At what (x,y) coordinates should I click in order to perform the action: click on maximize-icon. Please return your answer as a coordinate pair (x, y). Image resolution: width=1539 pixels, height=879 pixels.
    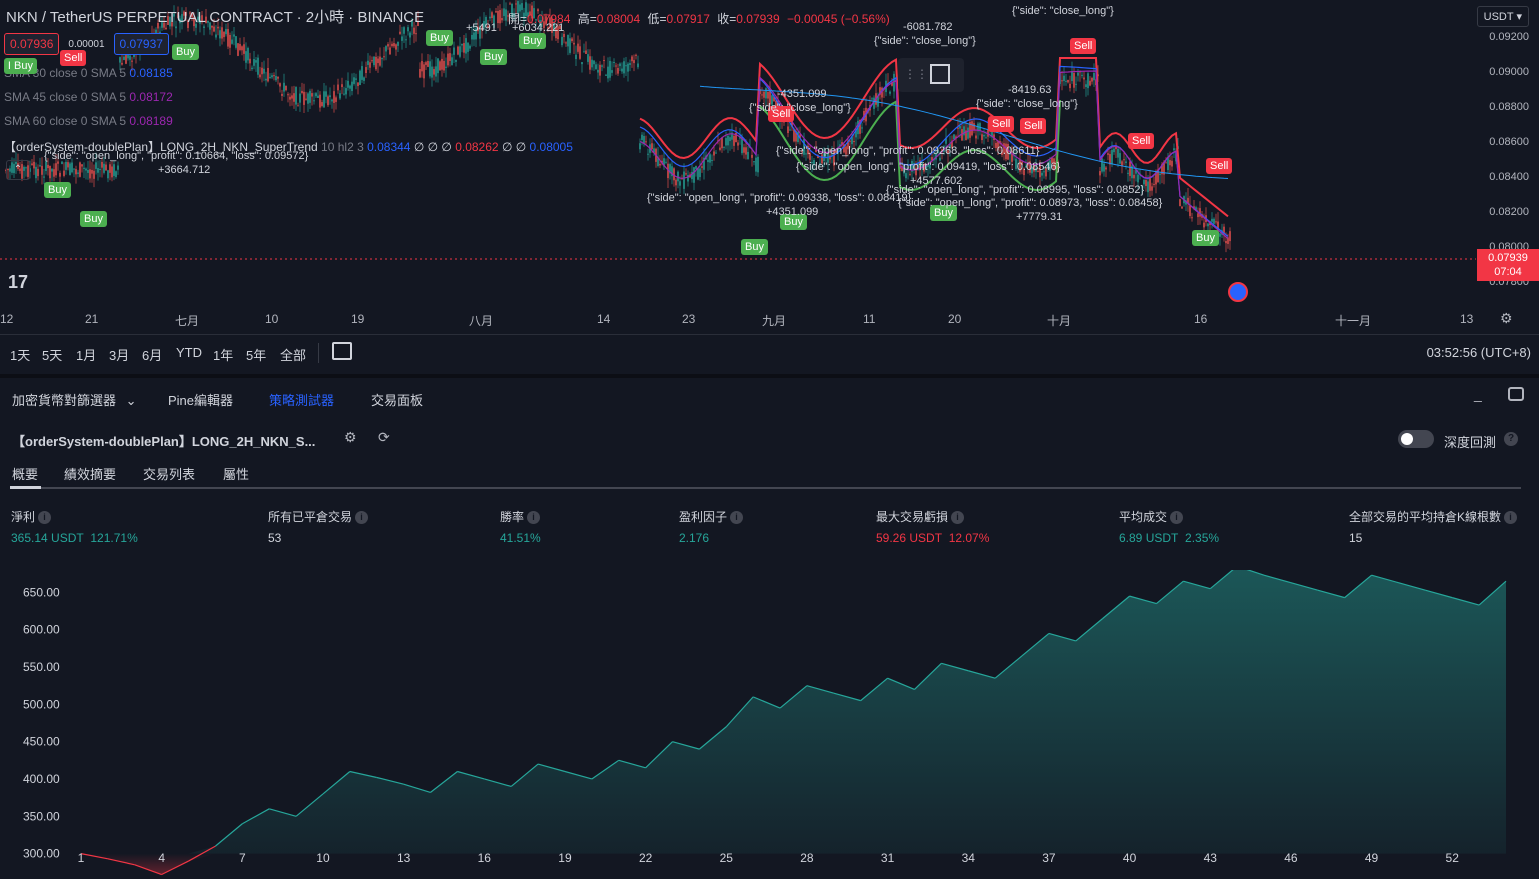
    Looking at the image, I should click on (1516, 394).